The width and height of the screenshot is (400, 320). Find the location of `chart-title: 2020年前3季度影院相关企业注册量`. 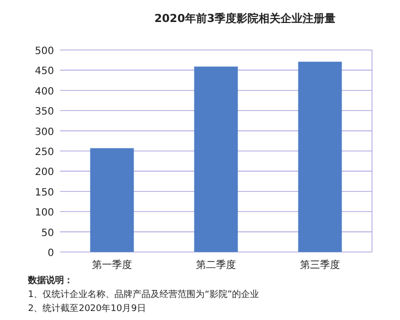

chart-title: 2020年前3季度影院相关企业注册量 is located at coordinates (245, 18).